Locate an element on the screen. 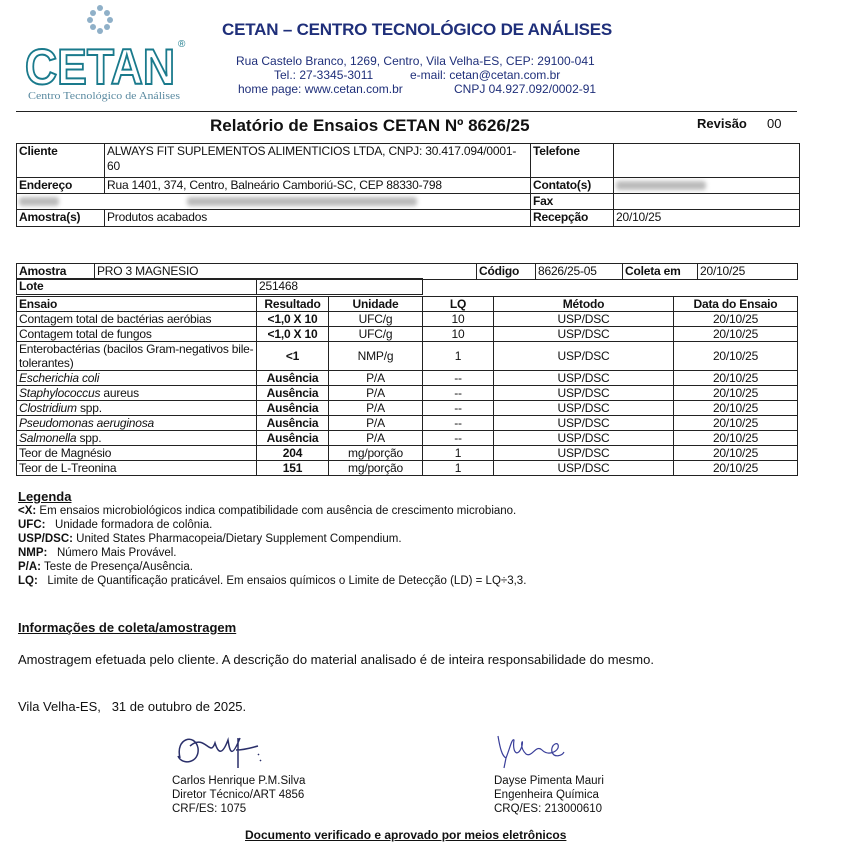 The height and width of the screenshot is (843, 843). signatory-1-reg: CRF/ES: 1075 is located at coordinates (209, 809).